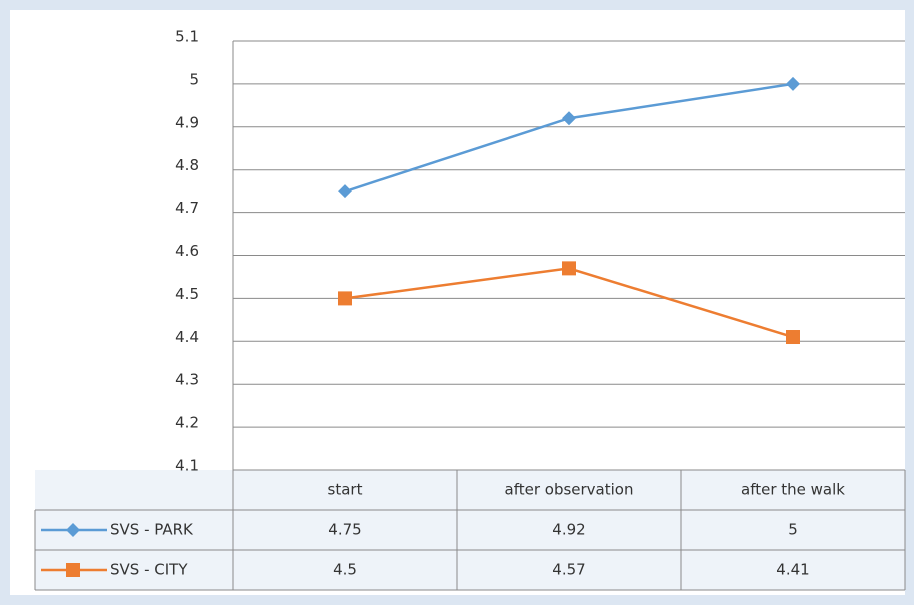 The height and width of the screenshot is (605, 914). What do you see at coordinates (187, 165) in the screenshot?
I see `y-tick-label: 4.8` at bounding box center [187, 165].